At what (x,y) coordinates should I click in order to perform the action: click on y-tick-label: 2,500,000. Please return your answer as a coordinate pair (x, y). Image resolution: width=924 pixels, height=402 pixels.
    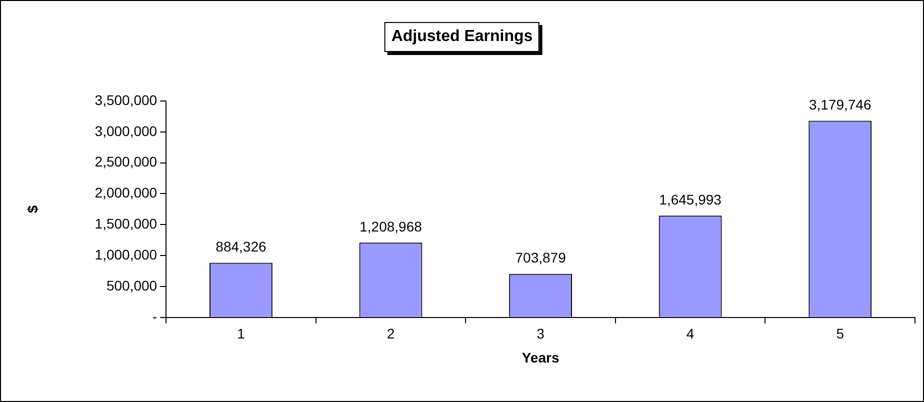
    Looking at the image, I should click on (126, 162).